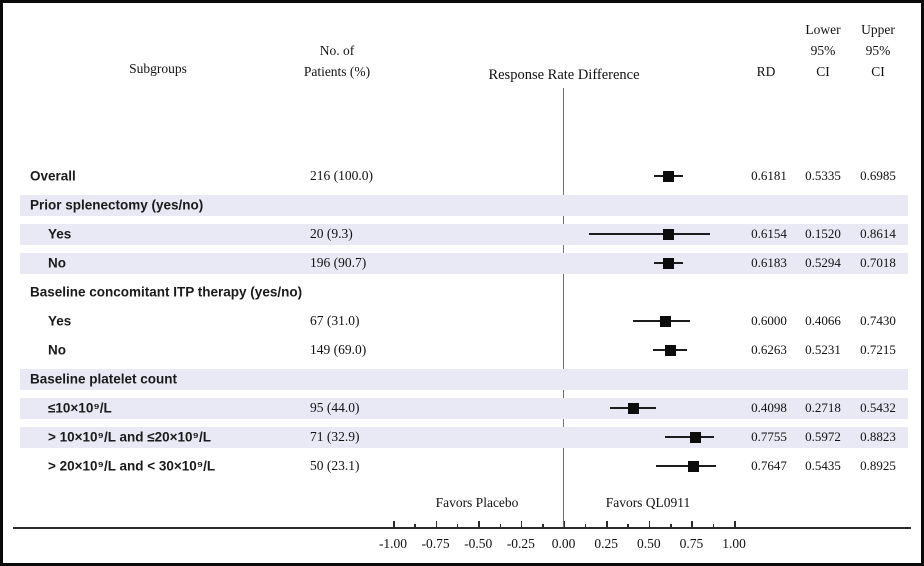 This screenshot has width=924, height=566. Describe the element at coordinates (878, 436) in the screenshot. I see `ci-upper-value: 0.8823` at that location.